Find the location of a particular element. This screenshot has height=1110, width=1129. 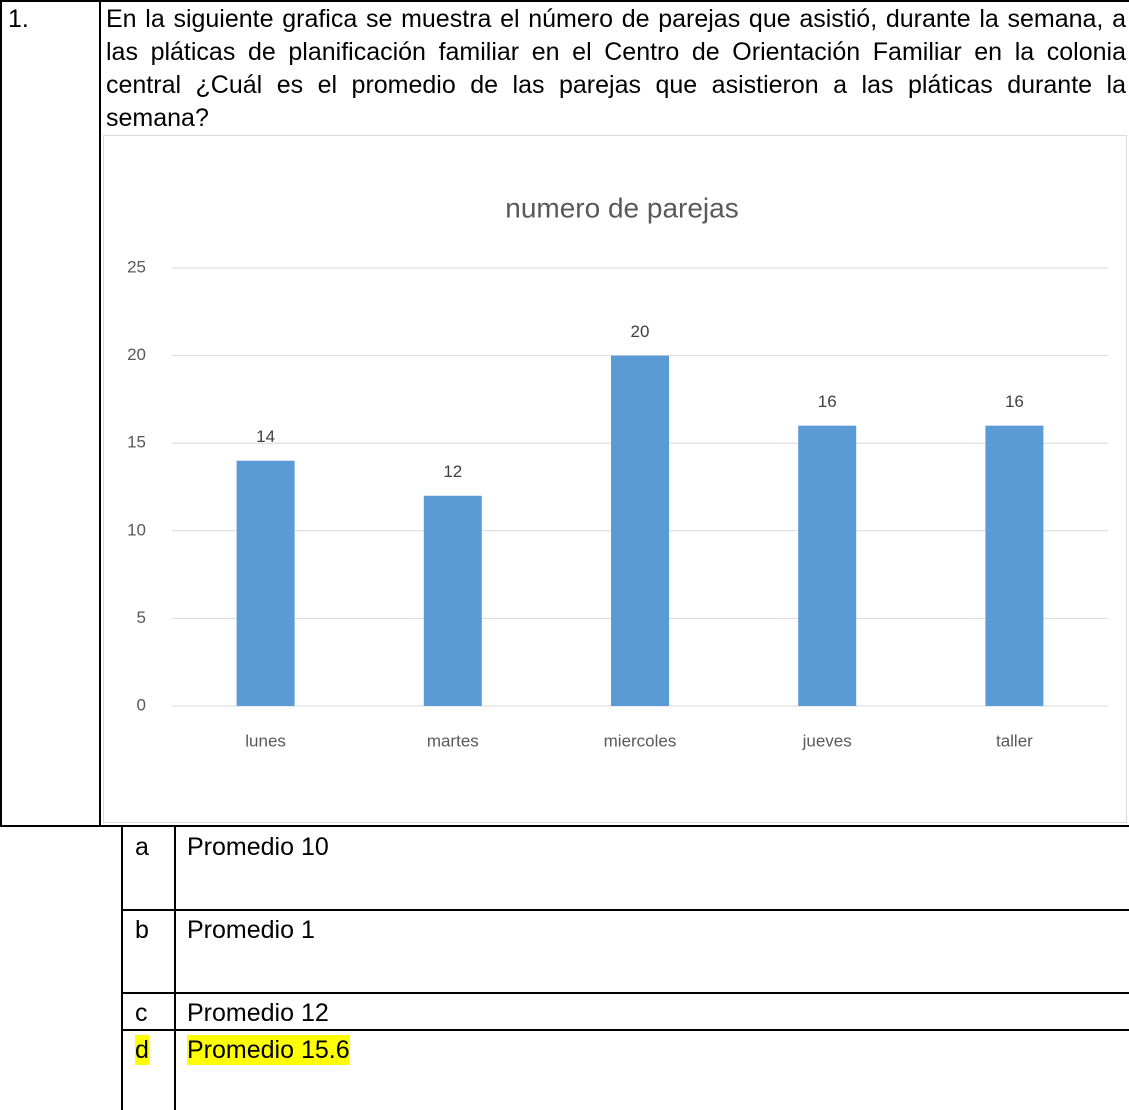

option-text: Promedio 10 is located at coordinates (258, 847).